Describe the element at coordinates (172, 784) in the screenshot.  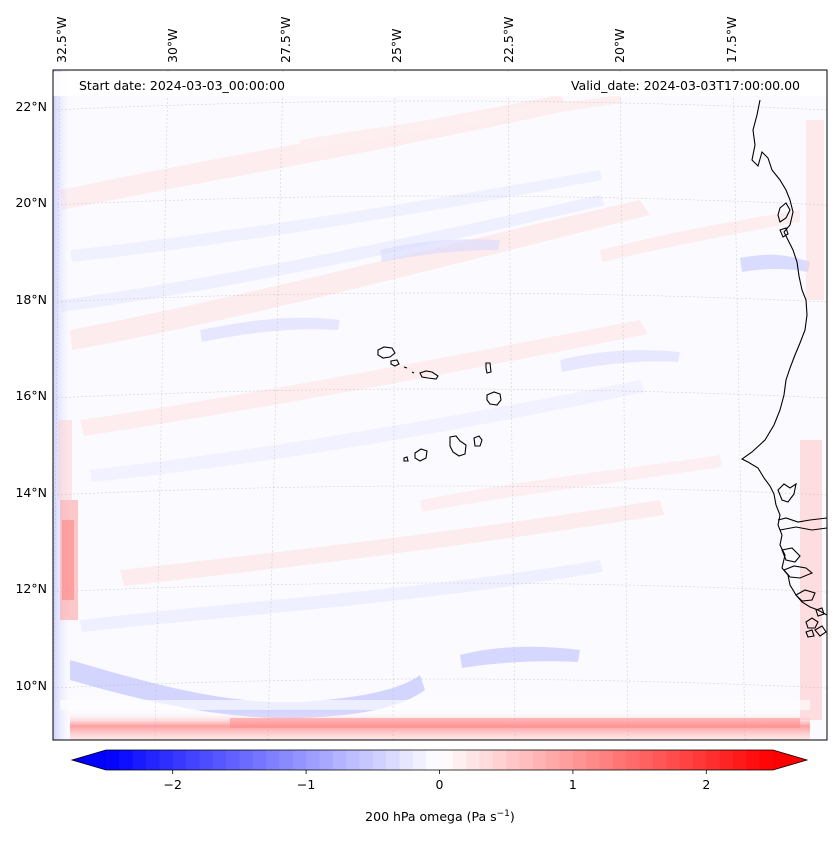
I see `colorbar-tick-label: −2` at that location.